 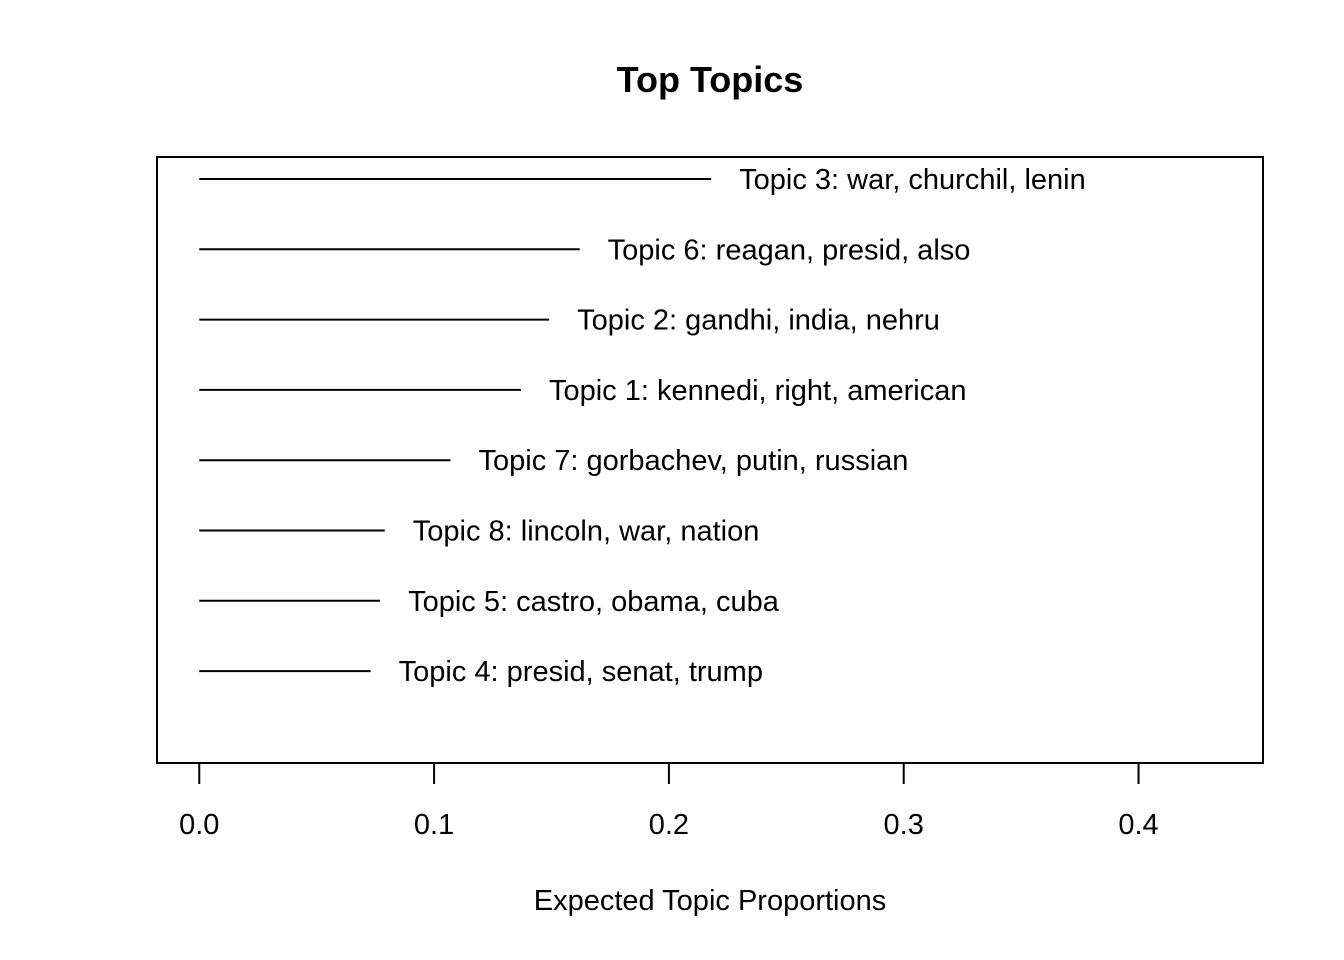 What do you see at coordinates (586, 532) in the screenshot?
I see `topic-label: Topic 8: lincoln, war, nation` at bounding box center [586, 532].